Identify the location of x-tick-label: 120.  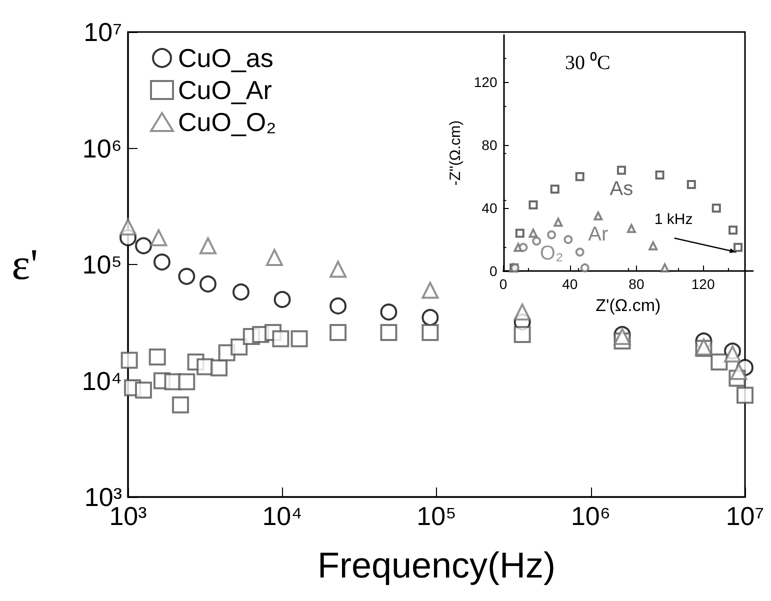
(703, 284).